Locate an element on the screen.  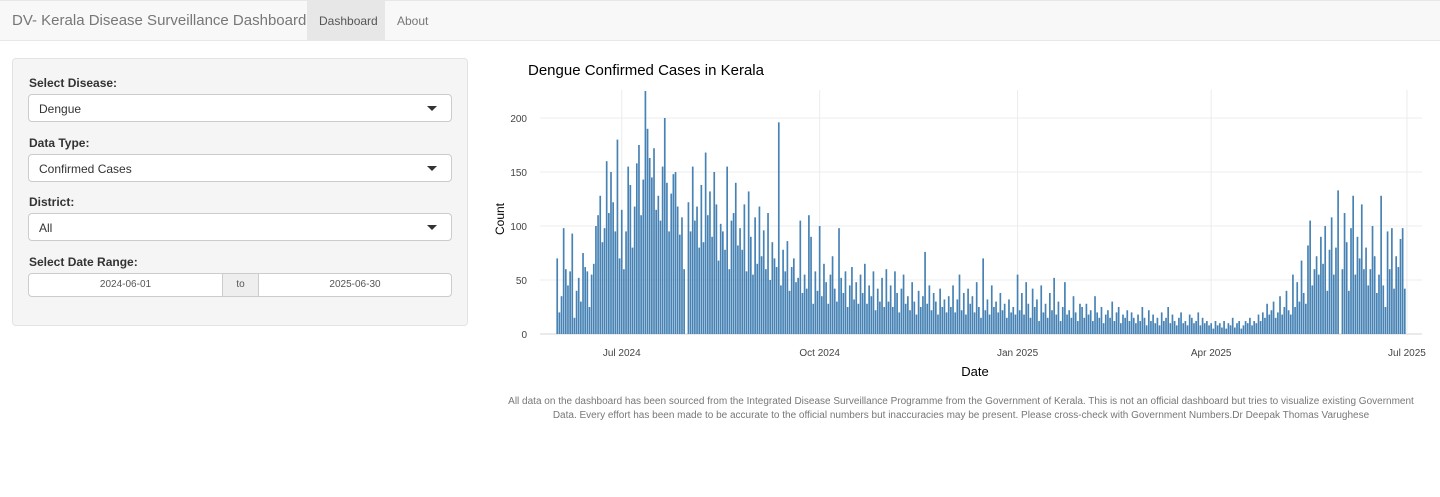
caret-down-icon is located at coordinates (432, 227).